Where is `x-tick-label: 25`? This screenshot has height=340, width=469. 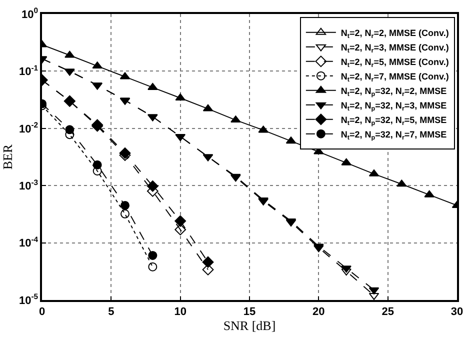
x-tick-label: 25 is located at coordinates (388, 312).